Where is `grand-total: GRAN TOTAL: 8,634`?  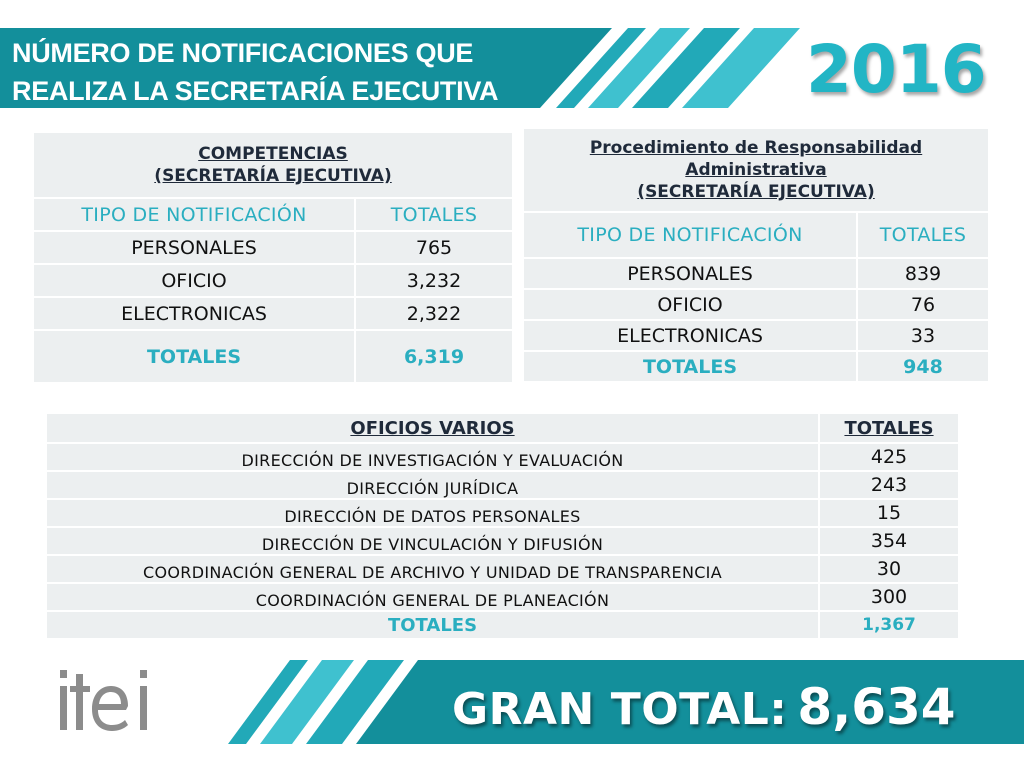 grand-total: GRAN TOTAL: 8,634 is located at coordinates (722, 707).